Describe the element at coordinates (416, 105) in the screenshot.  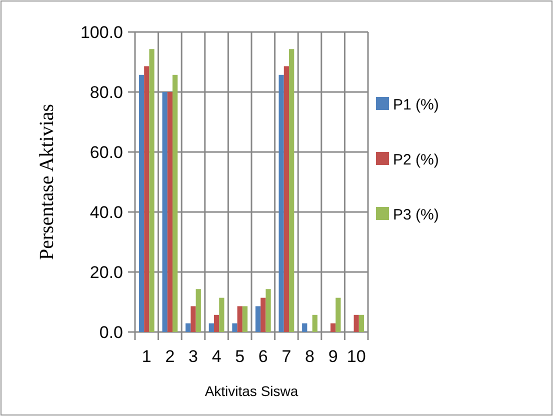
I see `legend-label: P1 (%)` at that location.